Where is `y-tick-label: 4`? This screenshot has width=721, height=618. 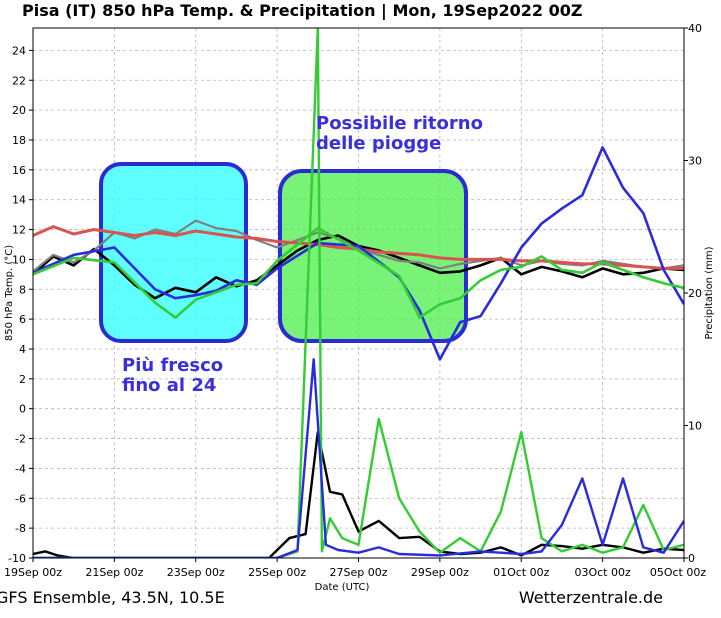 y-tick-label: 4 is located at coordinates (22, 349).